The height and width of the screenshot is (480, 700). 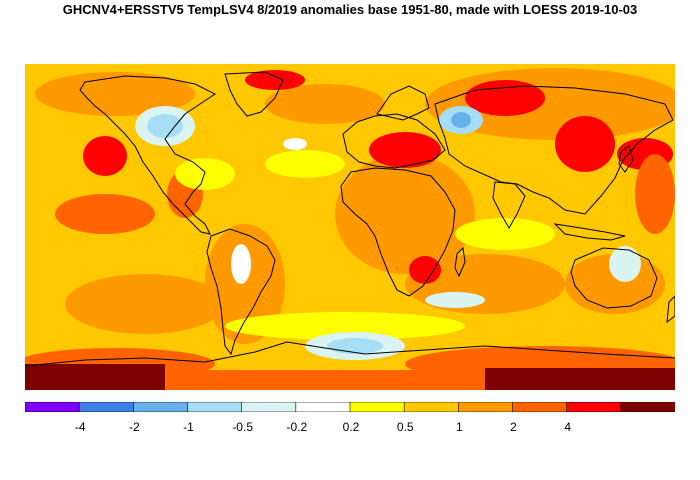 What do you see at coordinates (254, 94) in the screenshot?
I see `coast-greenland` at bounding box center [254, 94].